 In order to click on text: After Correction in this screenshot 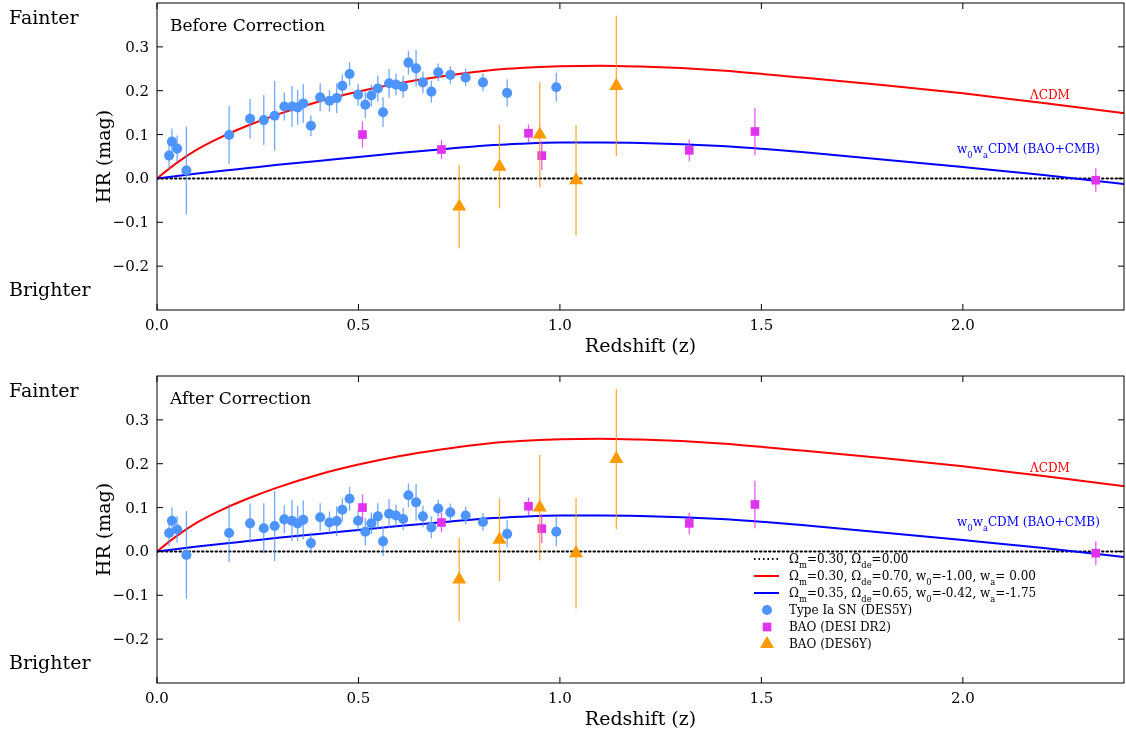, I will do `click(240, 398)`.